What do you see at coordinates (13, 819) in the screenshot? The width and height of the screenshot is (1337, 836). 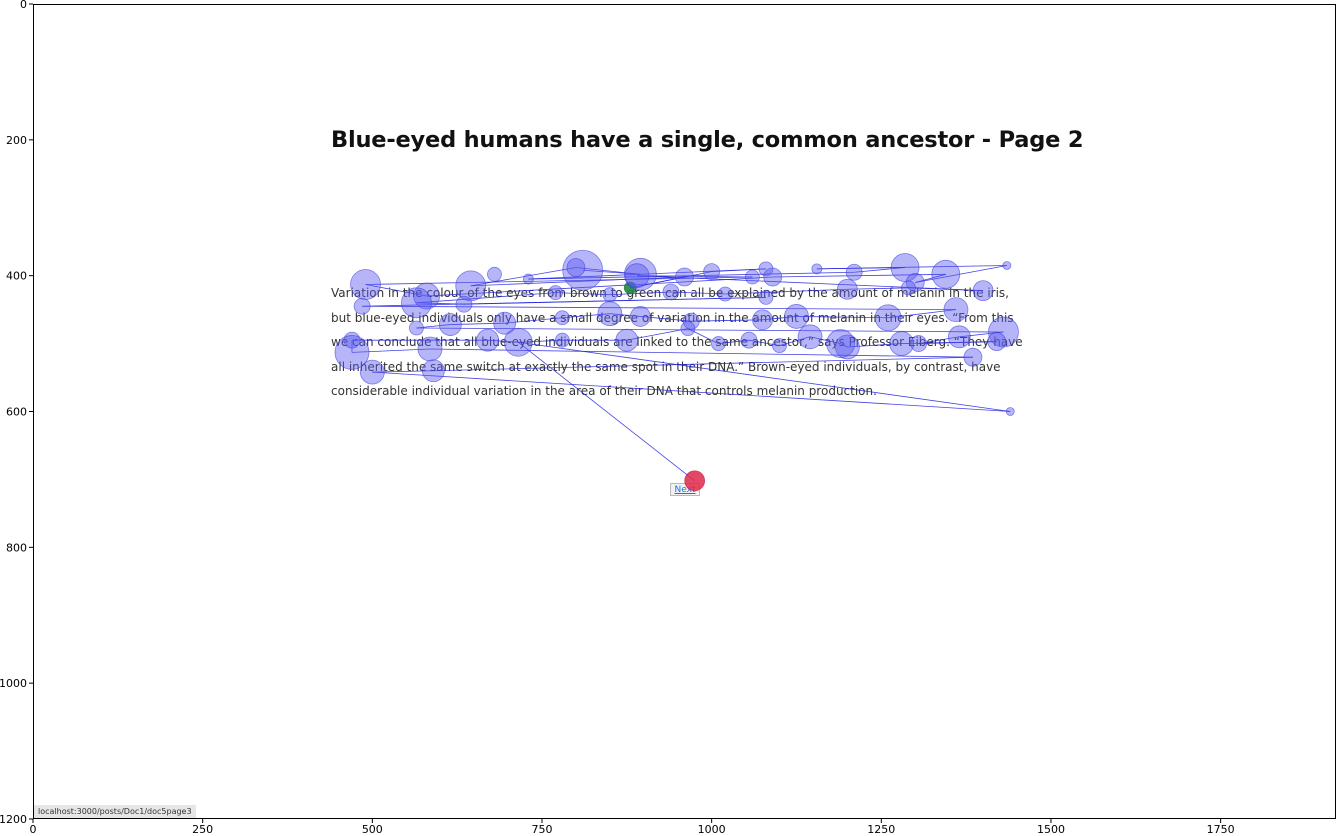 I see `y-tick-label: 1200` at bounding box center [13, 819].